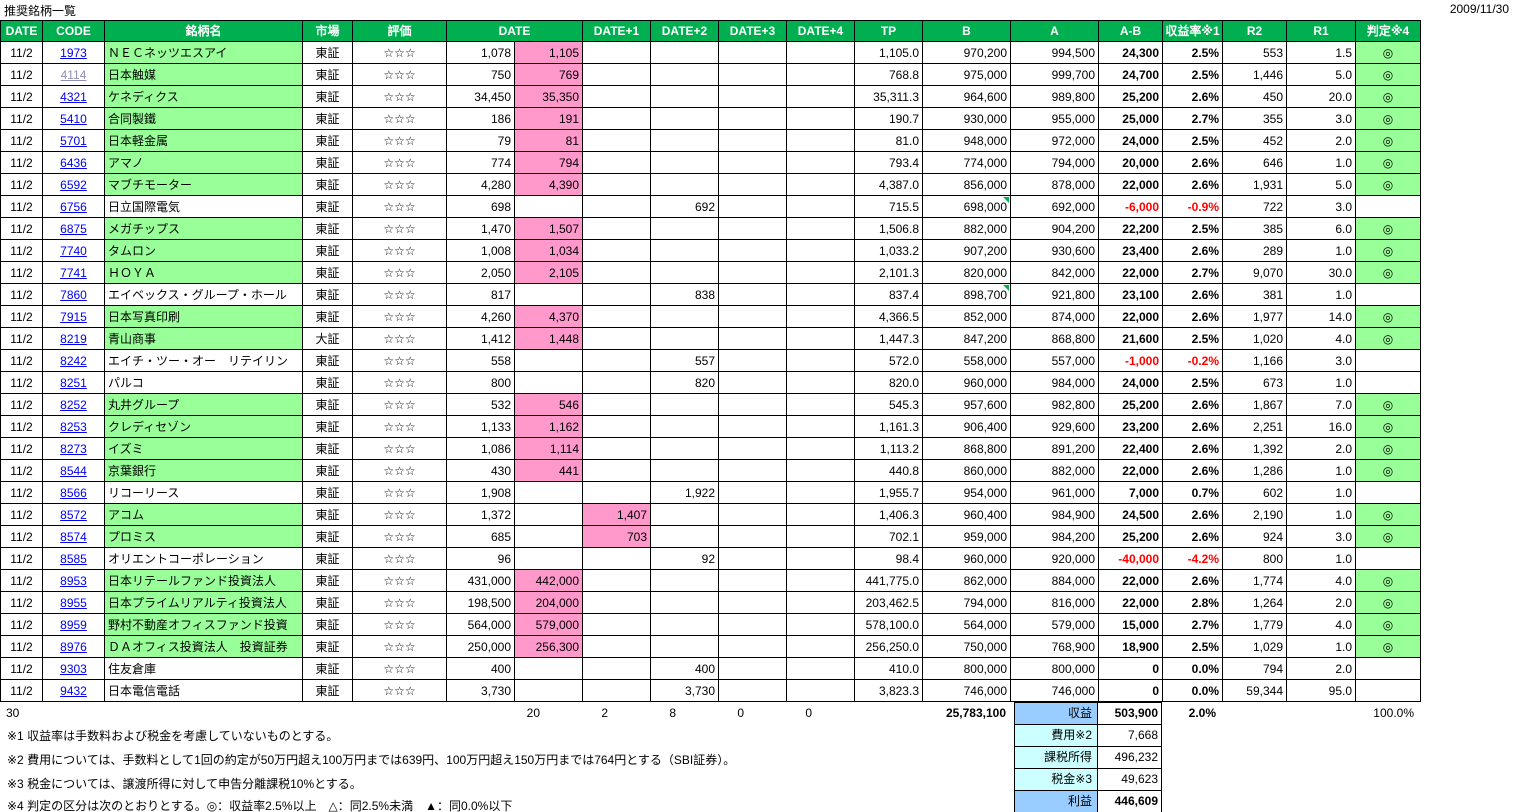 The image size is (1515, 812). I want to click on tp-cell: 820.0, so click(888, 382).